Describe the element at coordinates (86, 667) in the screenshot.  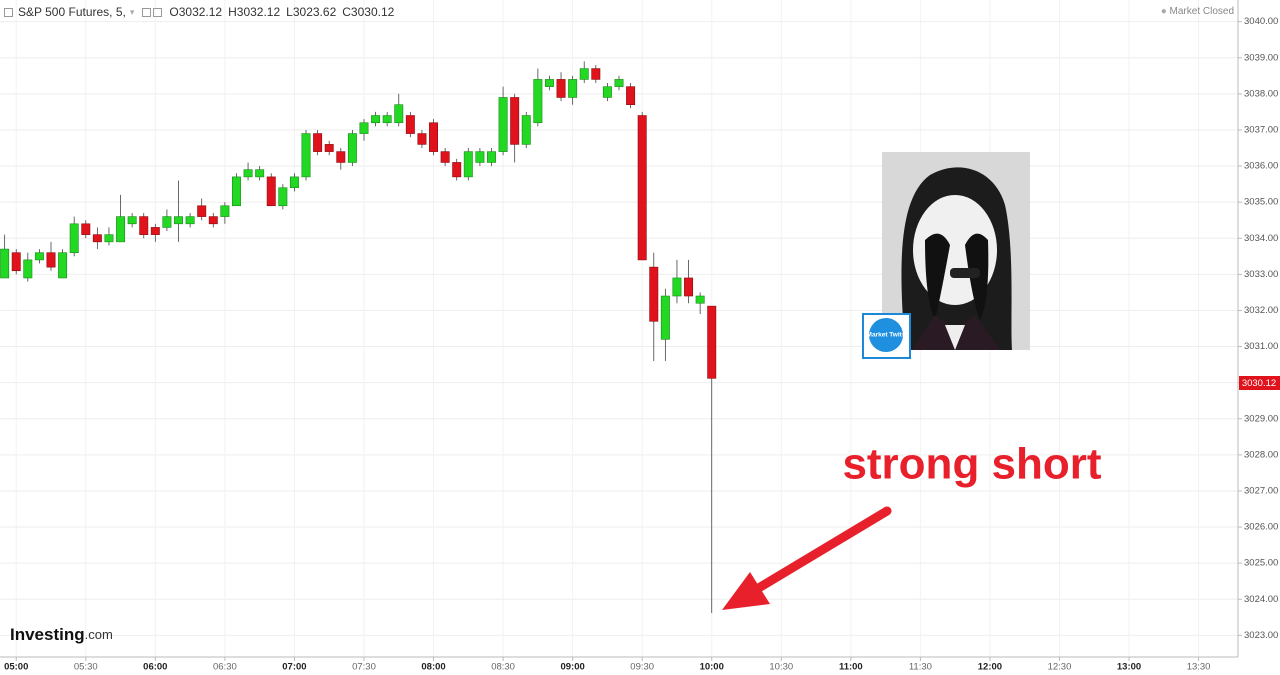
I see `x-tick-label: 05:30` at that location.